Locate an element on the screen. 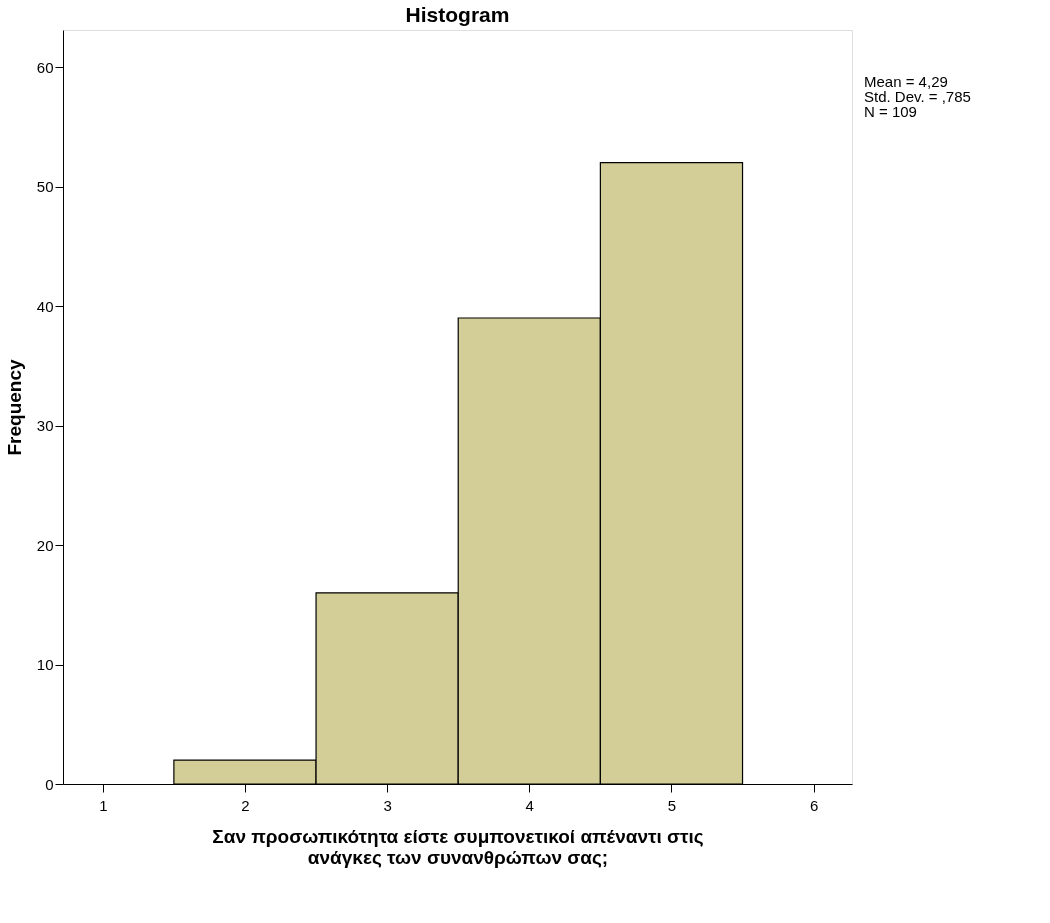 This screenshot has height=923, width=1050. y-tick-label: 10 is located at coordinates (45, 665).